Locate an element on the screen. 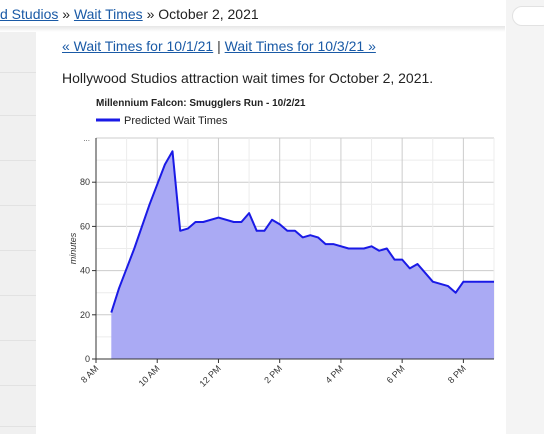 Image resolution: width=544 pixels, height=434 pixels. y-axis-title: minutes is located at coordinates (73, 248).